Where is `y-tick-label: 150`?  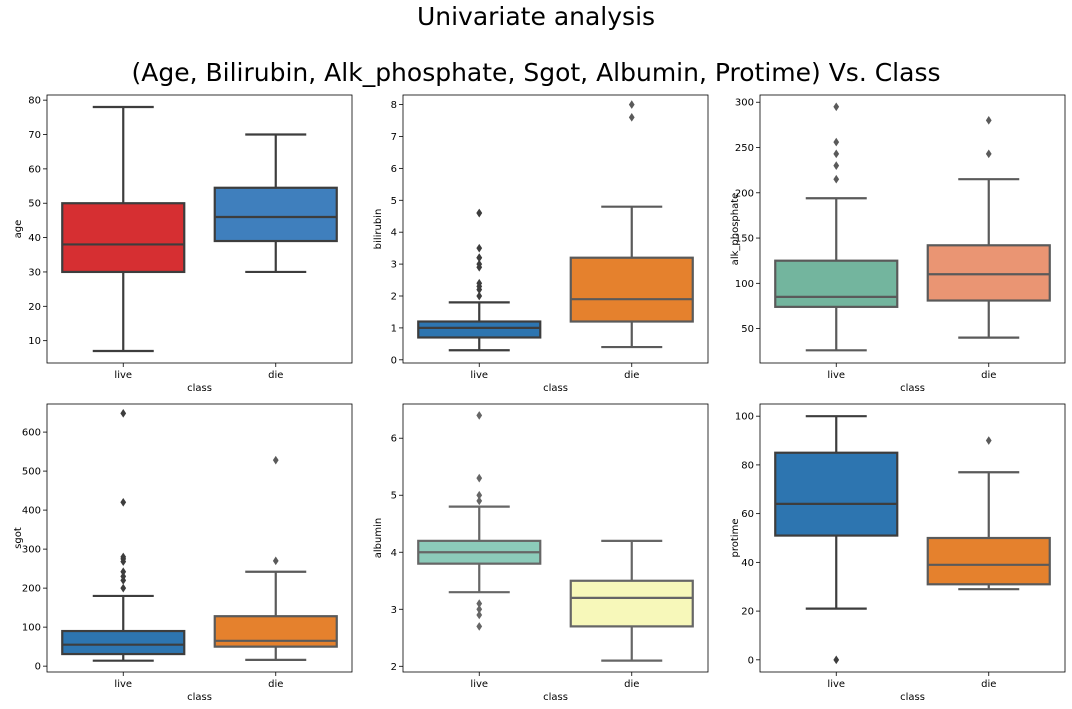 y-tick-label: 150 is located at coordinates (744, 239).